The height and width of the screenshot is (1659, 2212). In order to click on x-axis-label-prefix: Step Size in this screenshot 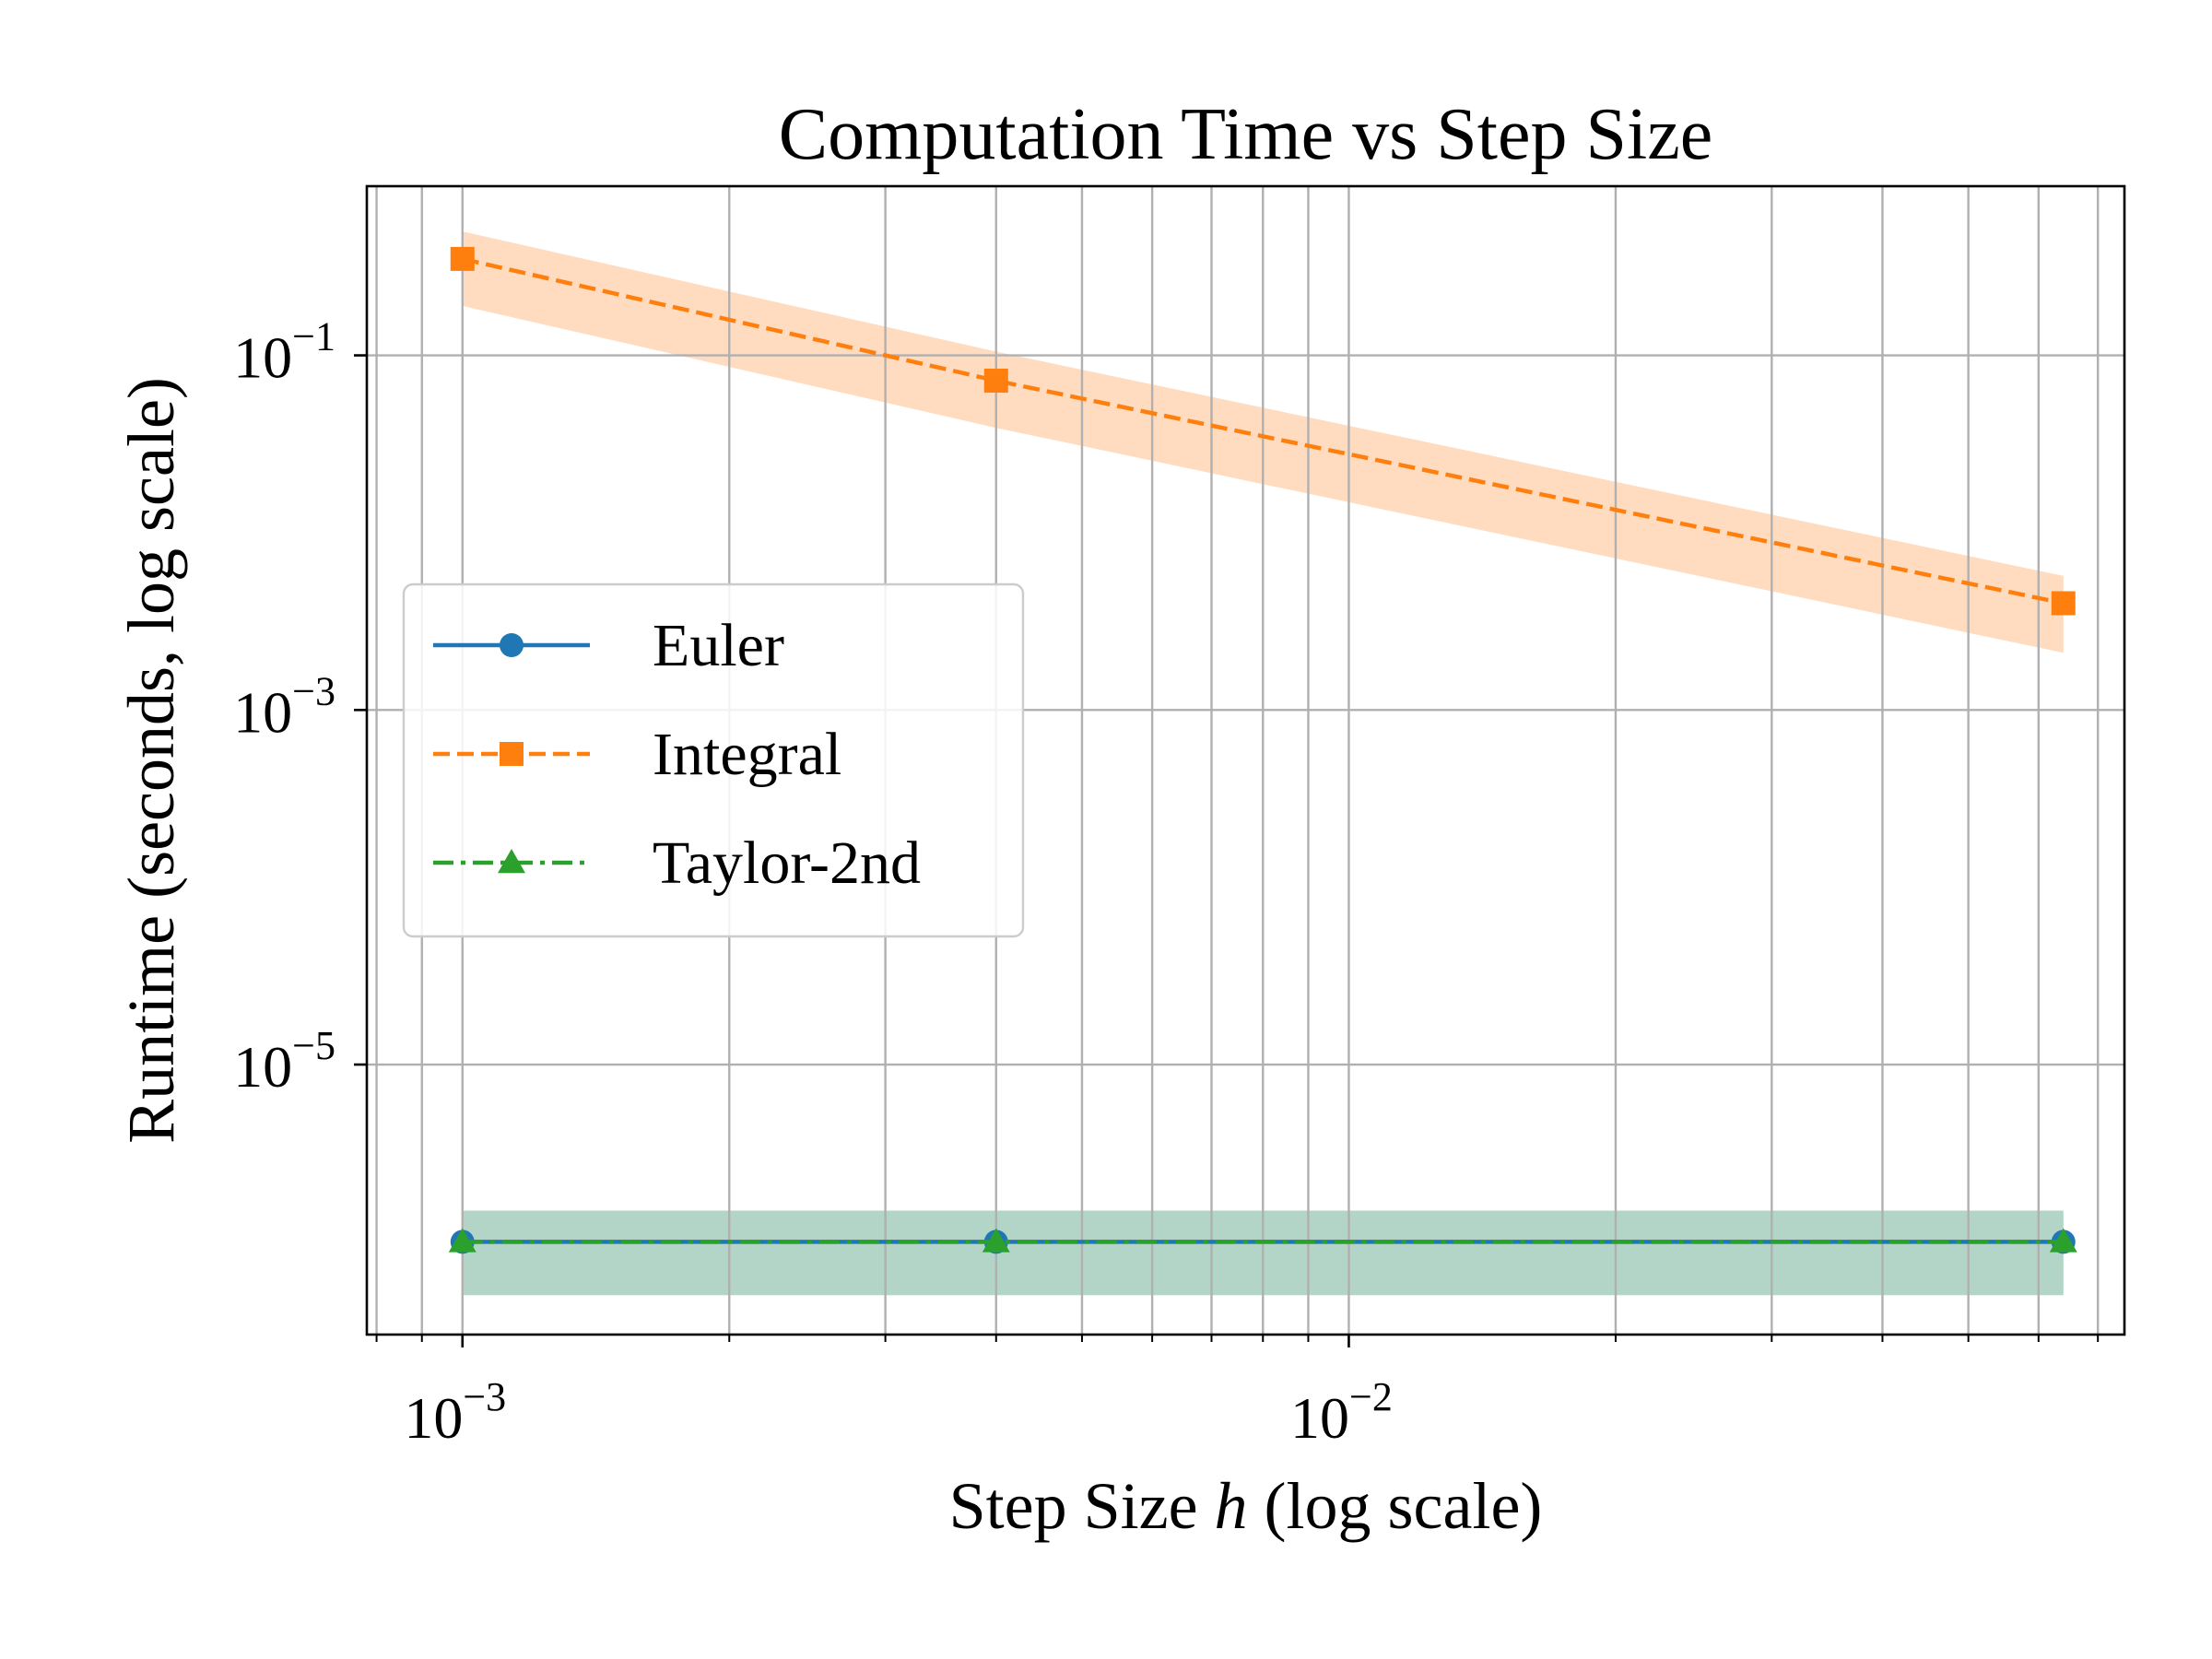, I will do `click(1082, 1506)`.